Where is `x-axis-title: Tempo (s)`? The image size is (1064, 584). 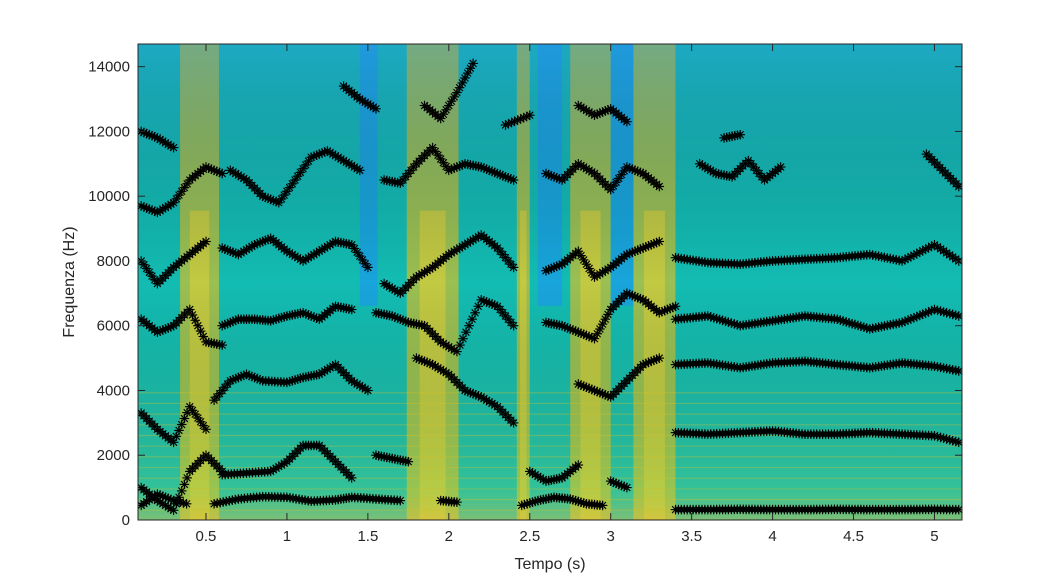 x-axis-title: Tempo (s) is located at coordinates (549, 564).